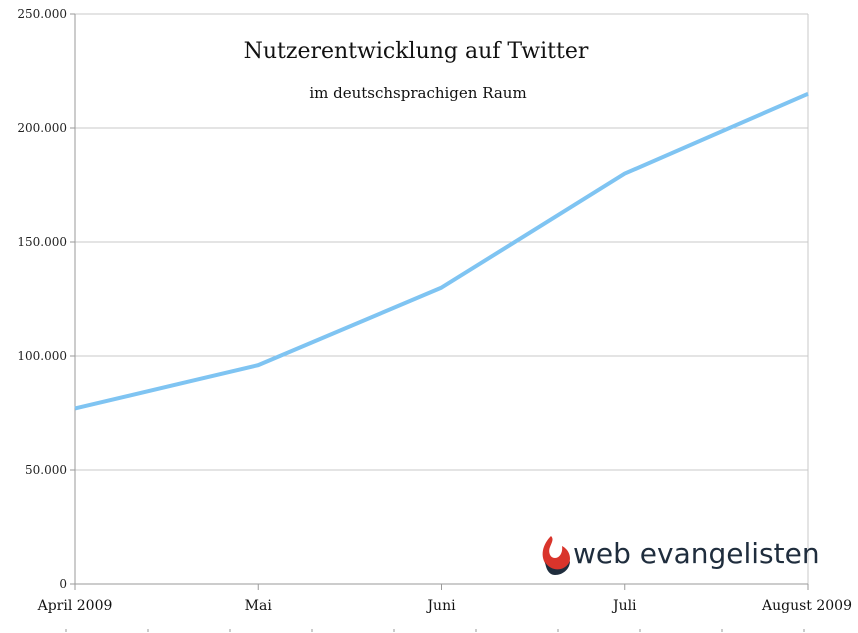 Image resolution: width=858 pixels, height=633 pixels. I want to click on y-tick-label-3: 150.000, so click(42, 242).